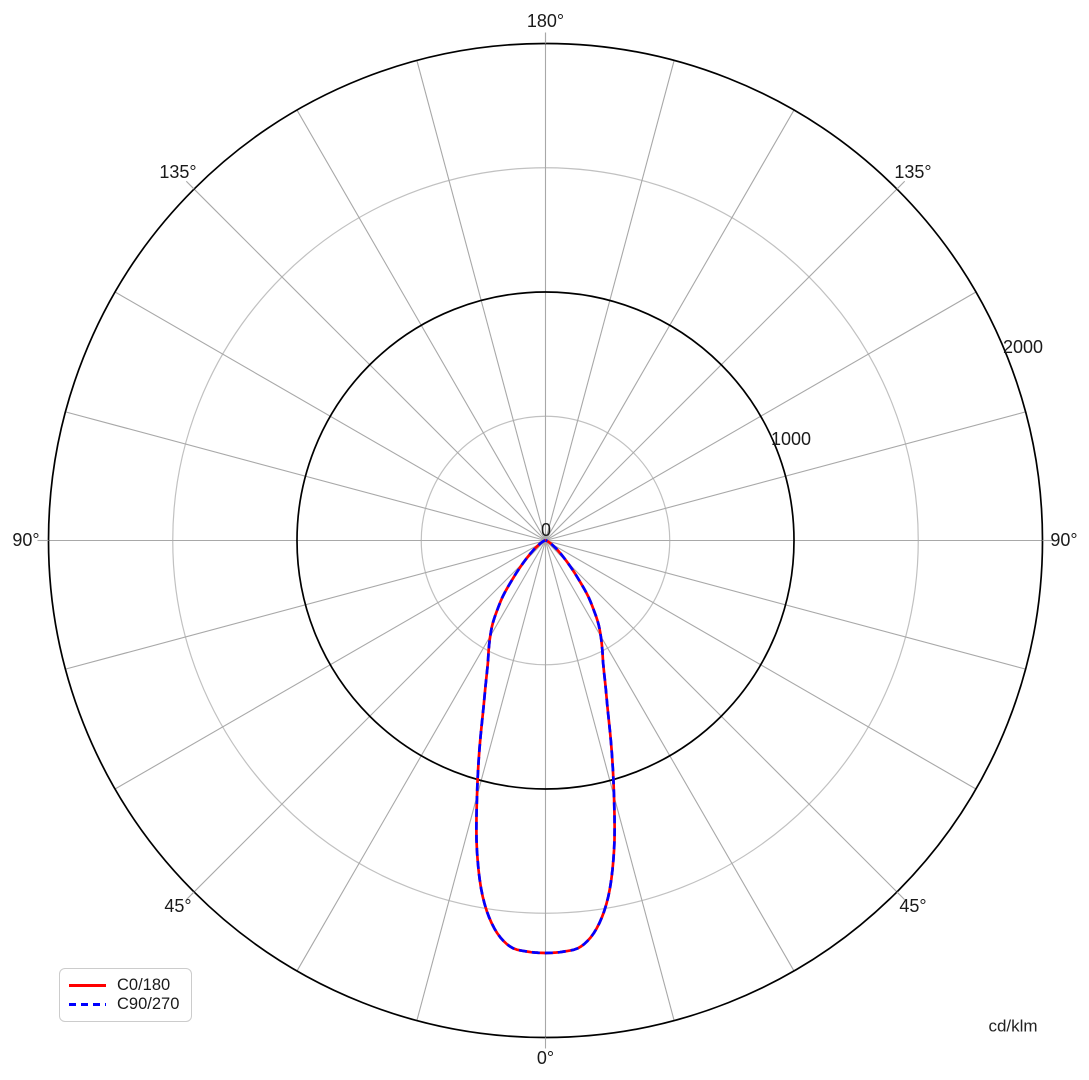  What do you see at coordinates (546, 530) in the screenshot?
I see `r-label-0: 0` at bounding box center [546, 530].